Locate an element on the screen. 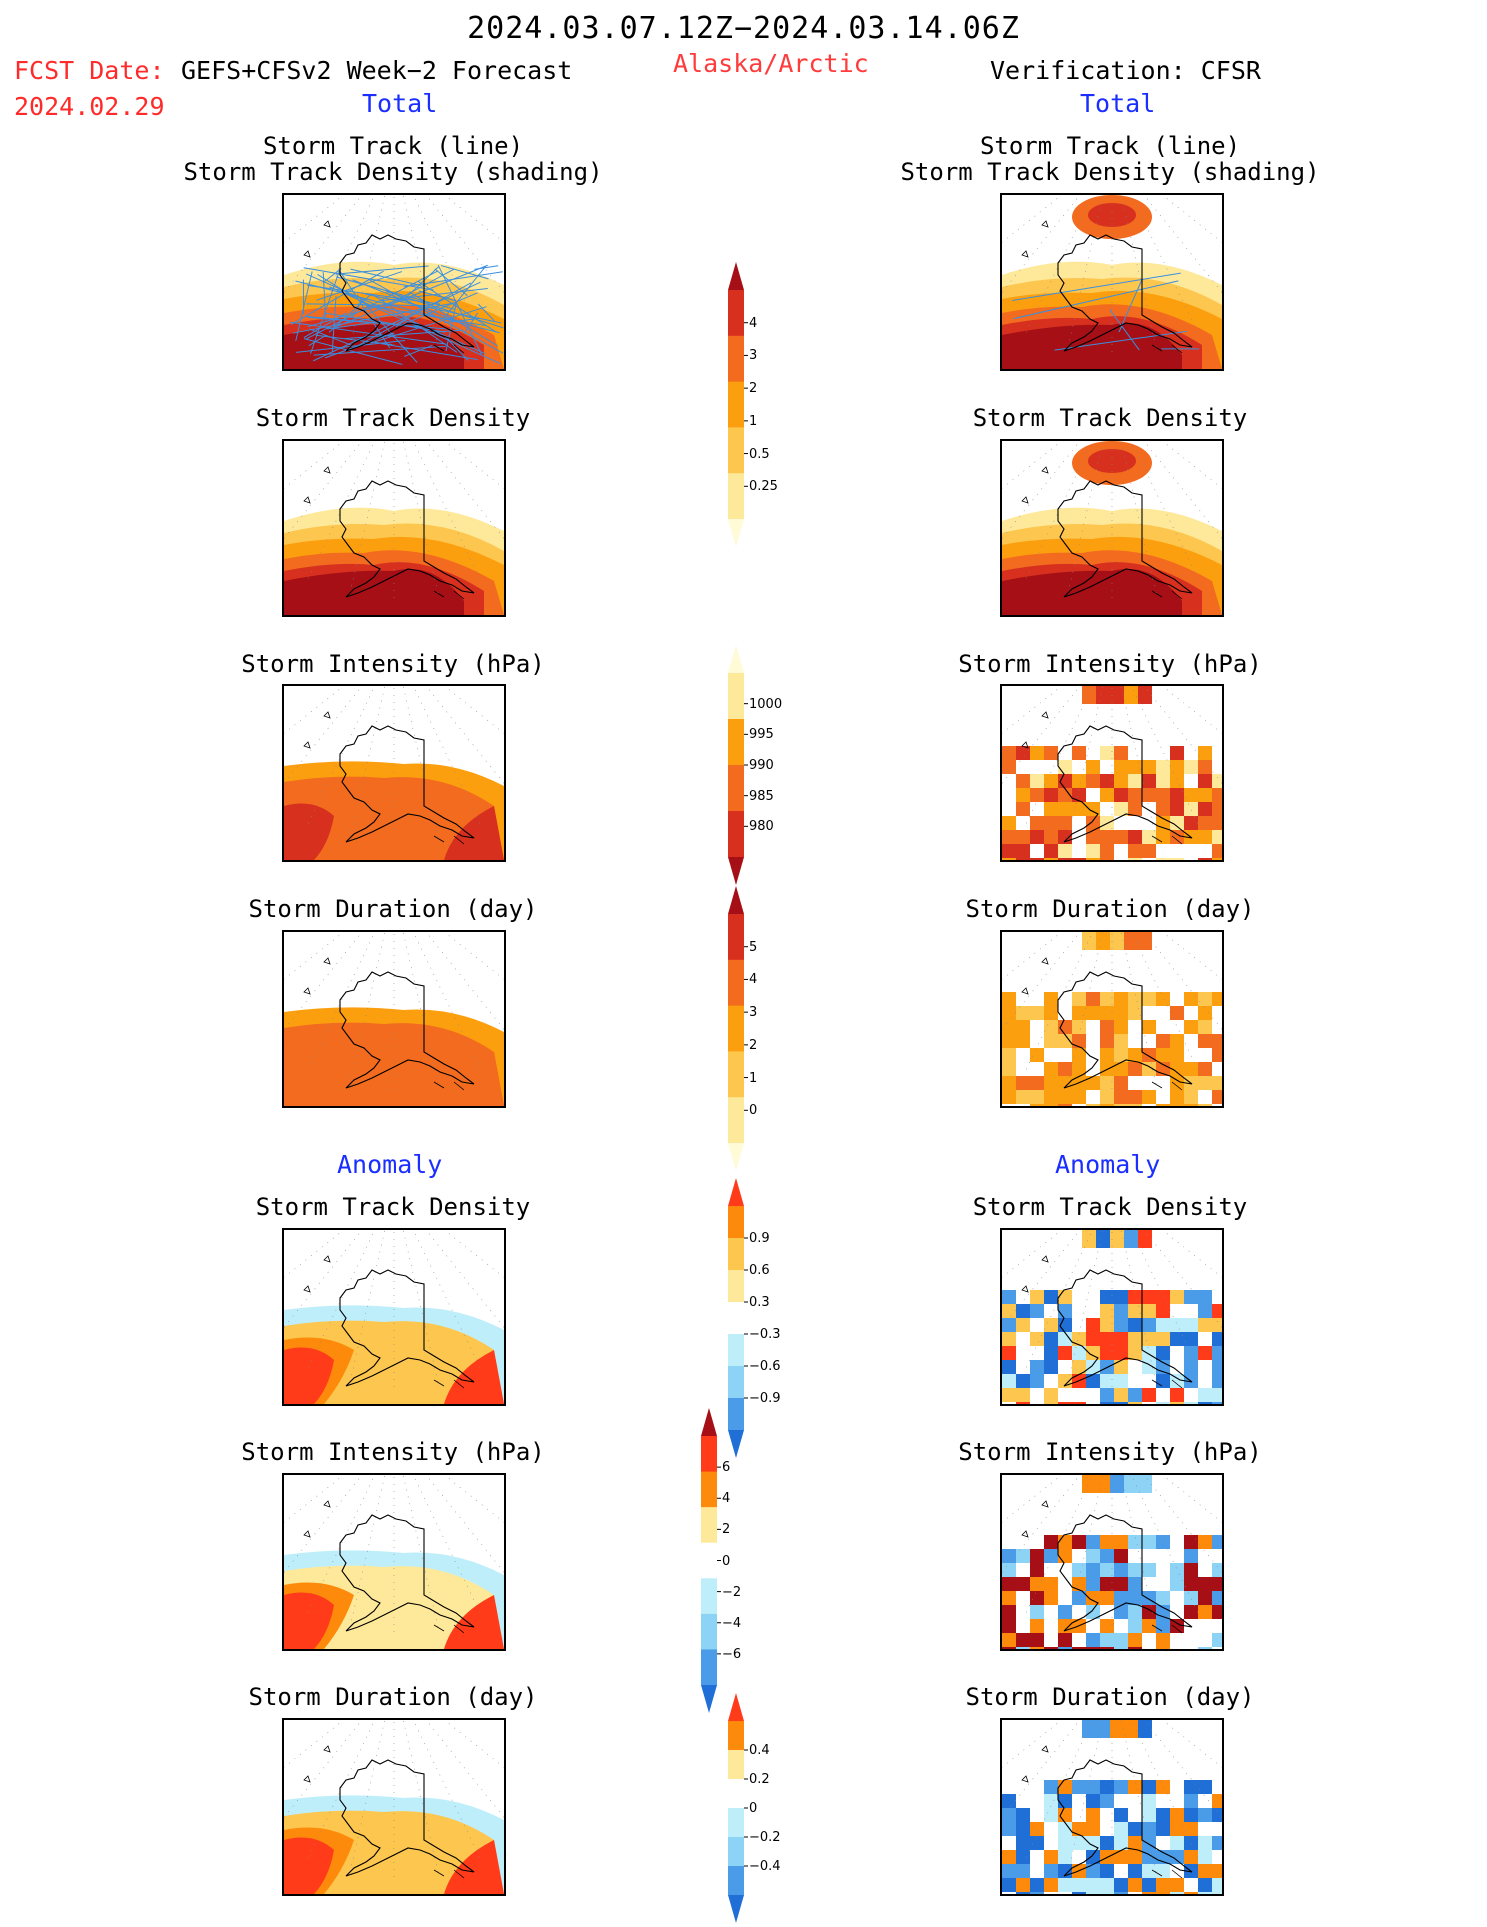 The height and width of the screenshot is (1927, 1487). map-forecast-anom-track-density is located at coordinates (394, 1317).